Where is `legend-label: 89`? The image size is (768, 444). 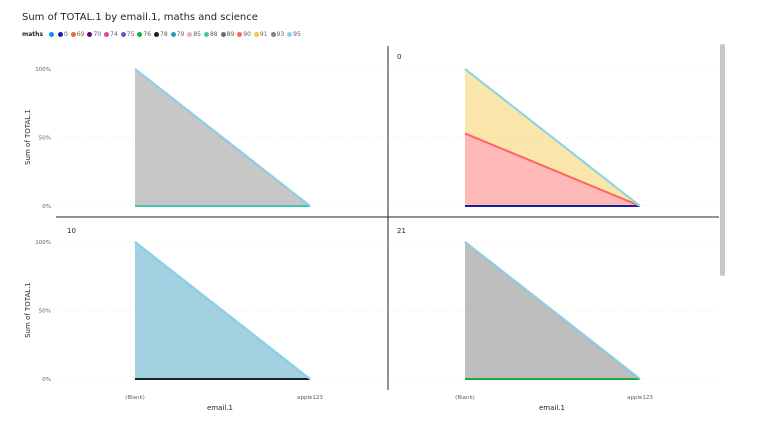 legend-label: 89 is located at coordinates (230, 34).